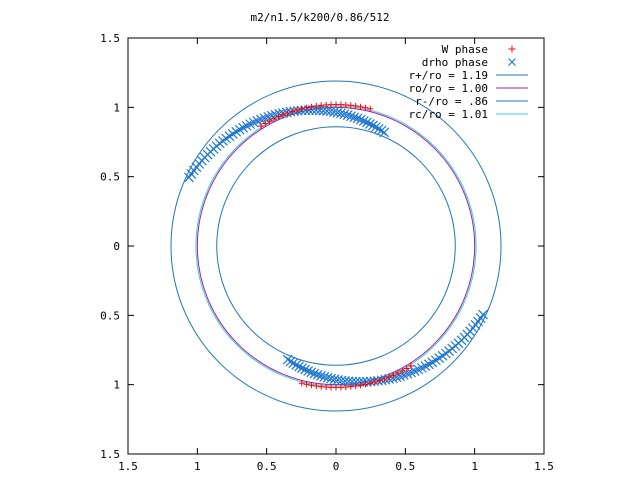 The height and width of the screenshot is (480, 640). What do you see at coordinates (451, 101) in the screenshot?
I see `legend-label: r-/ro = .86` at bounding box center [451, 101].